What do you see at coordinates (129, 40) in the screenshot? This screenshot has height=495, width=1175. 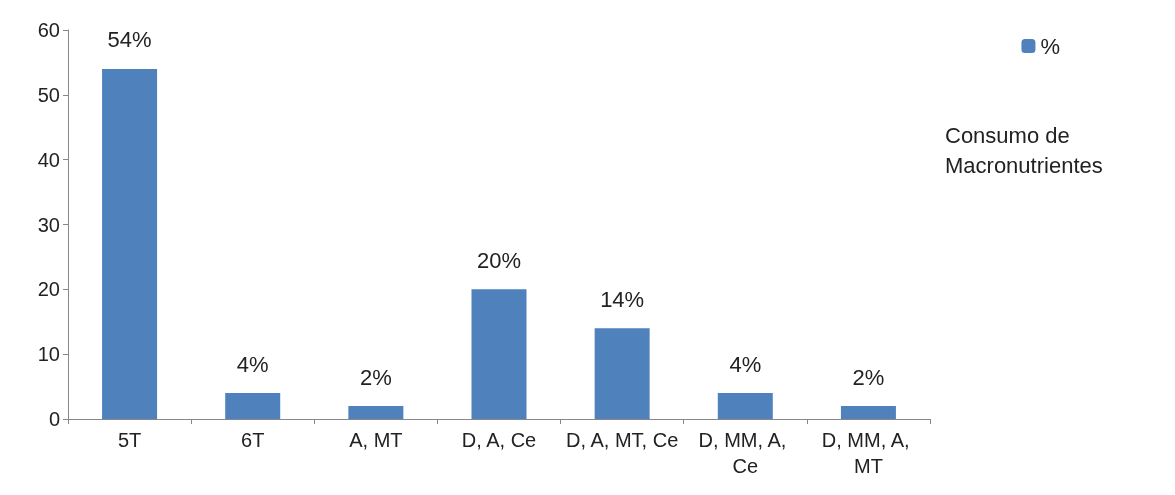 I see `data-label: 54%` at bounding box center [129, 40].